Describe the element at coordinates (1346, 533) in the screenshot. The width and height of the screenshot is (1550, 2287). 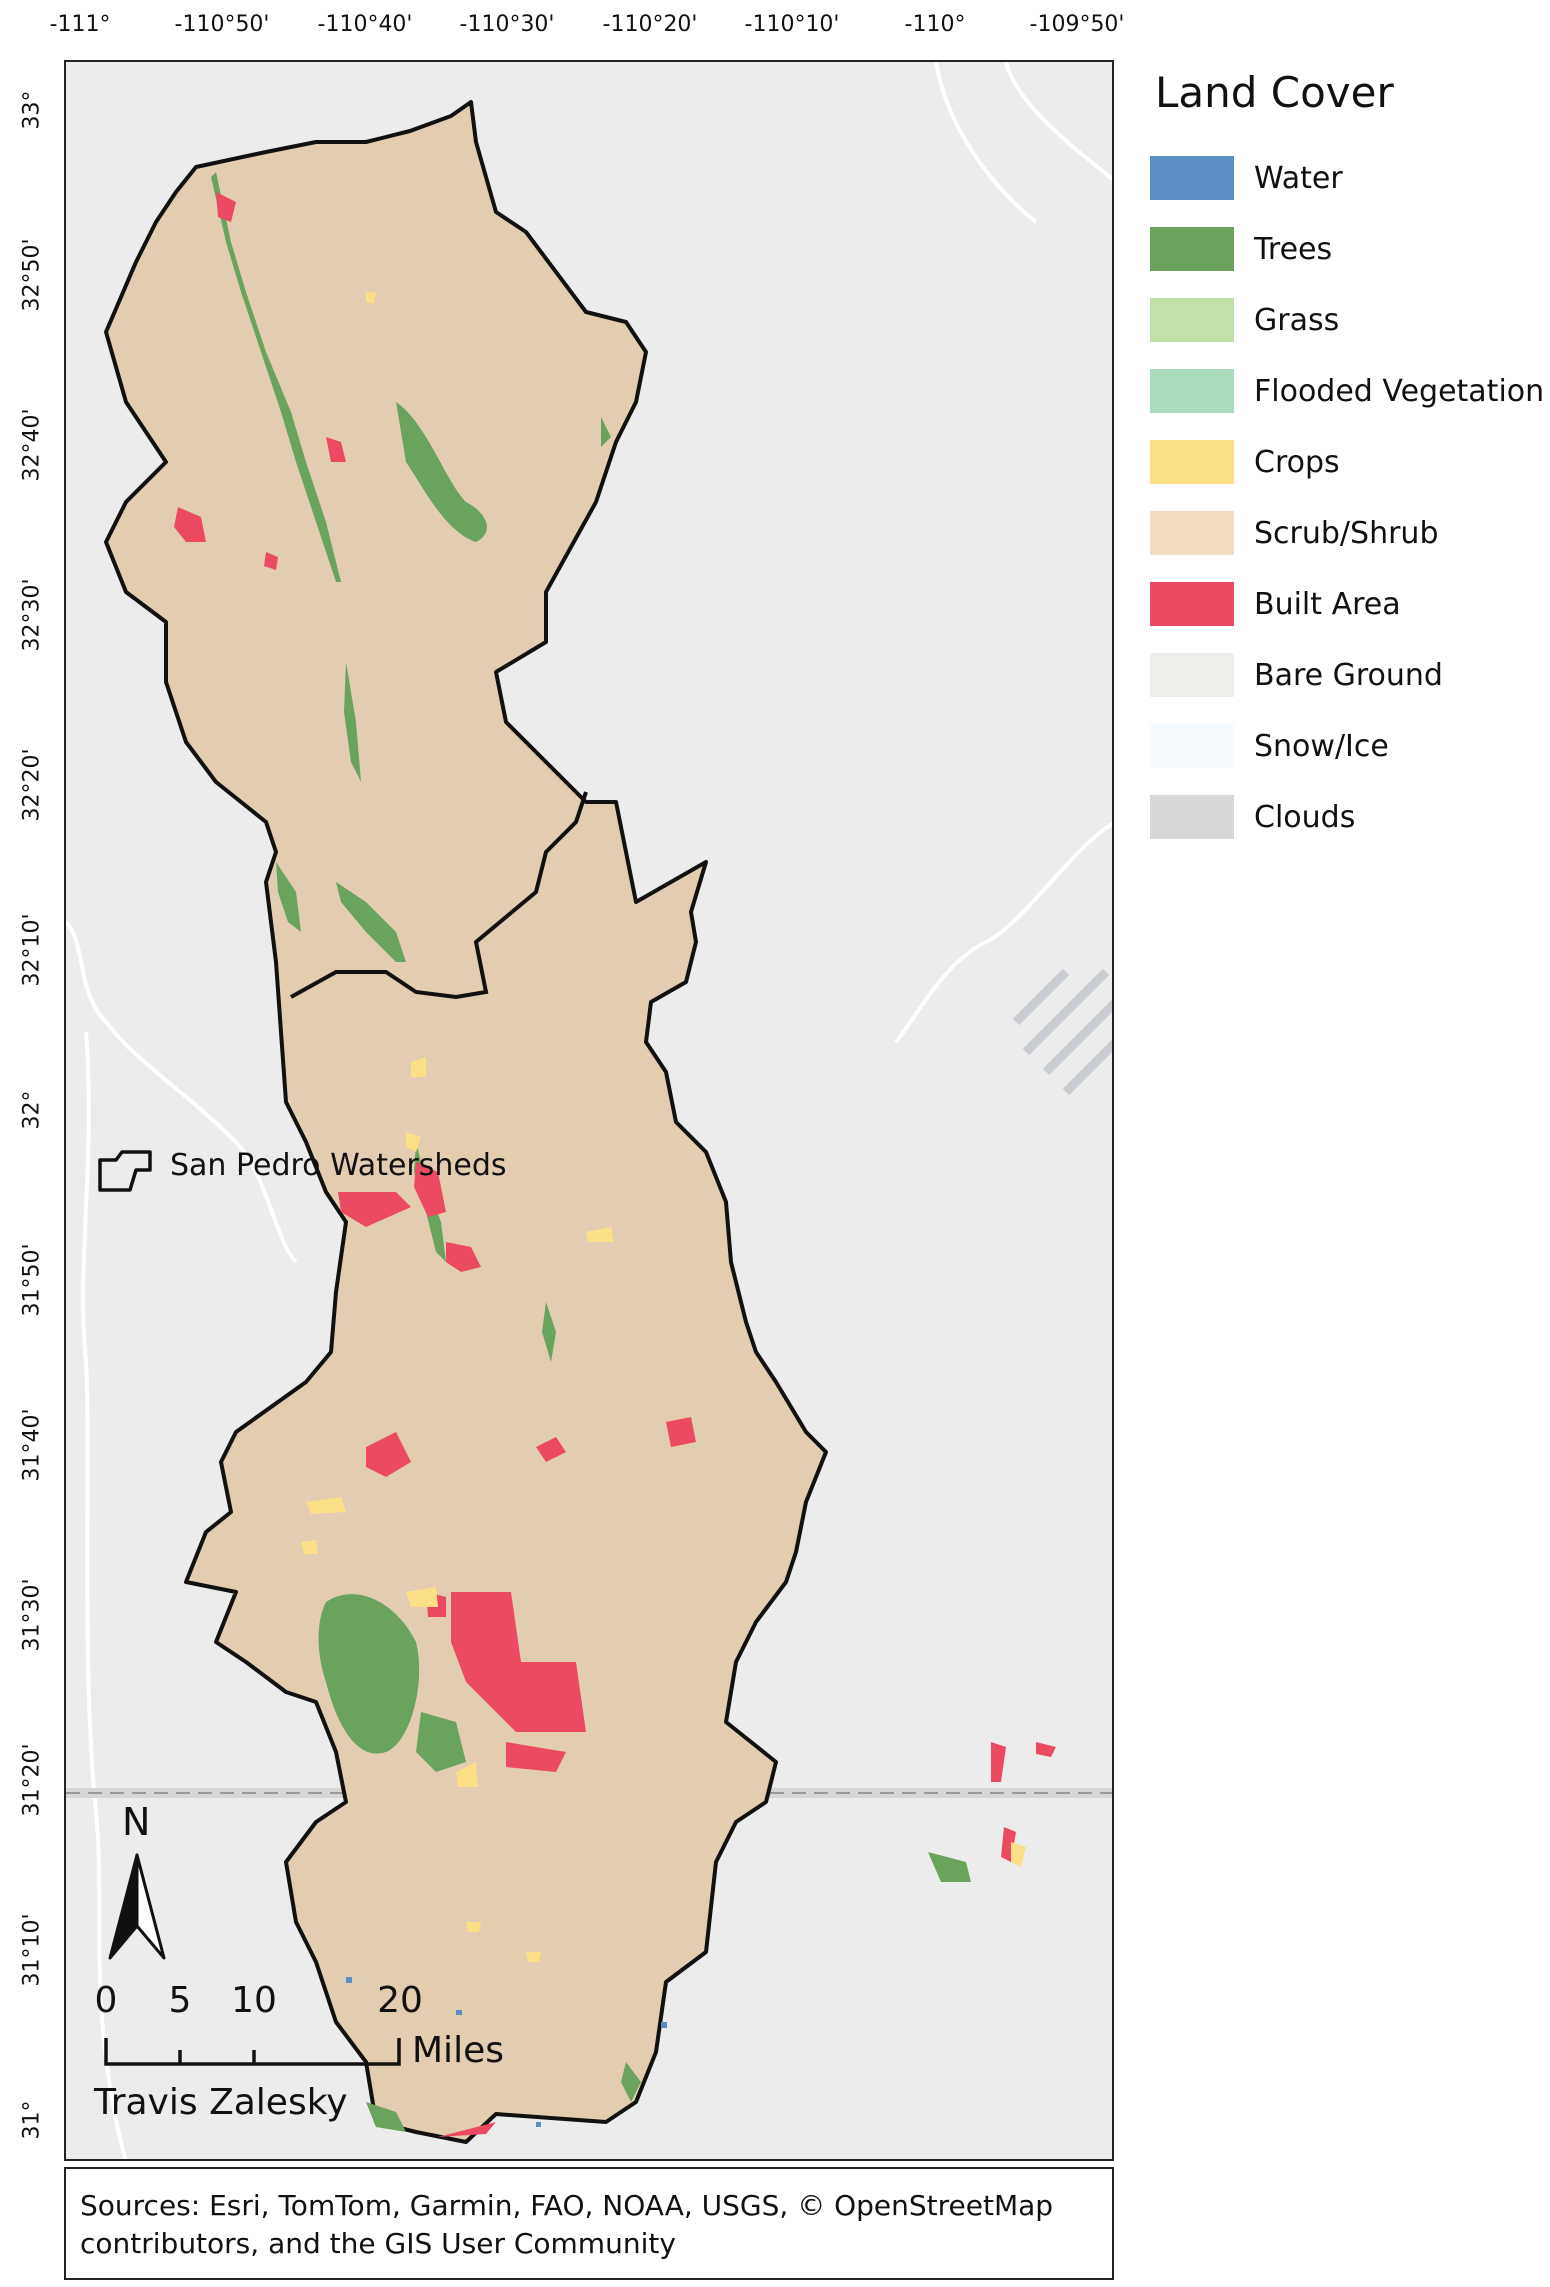
I see `legend-item-label: Scrub/Shrub` at that location.